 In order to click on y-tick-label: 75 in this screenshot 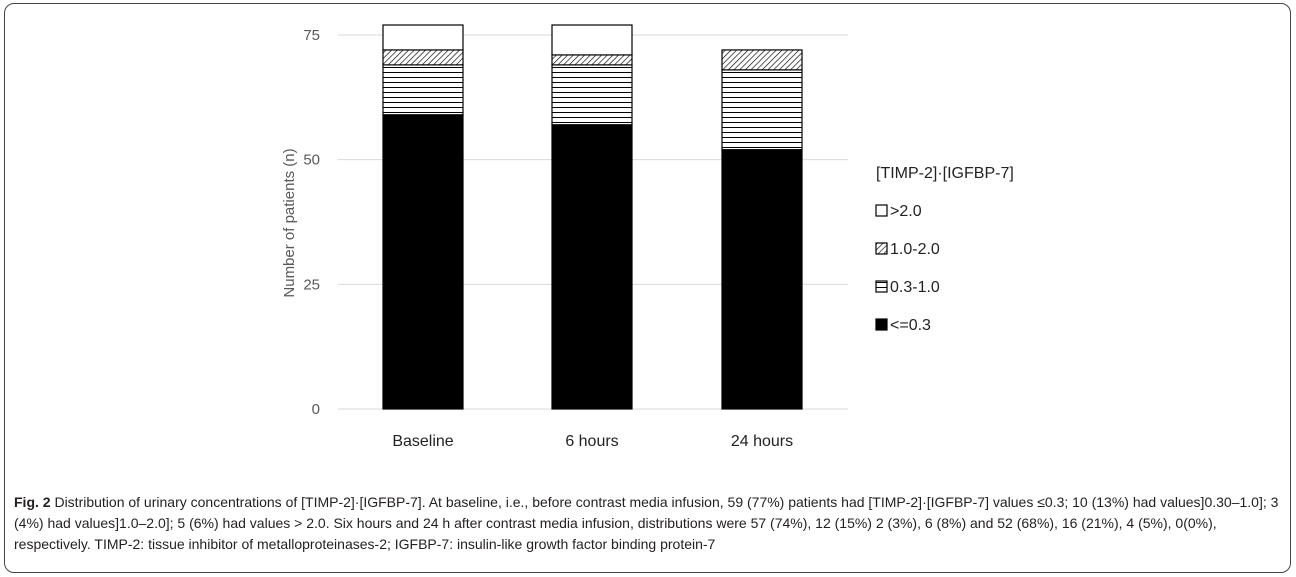, I will do `click(311, 35)`.